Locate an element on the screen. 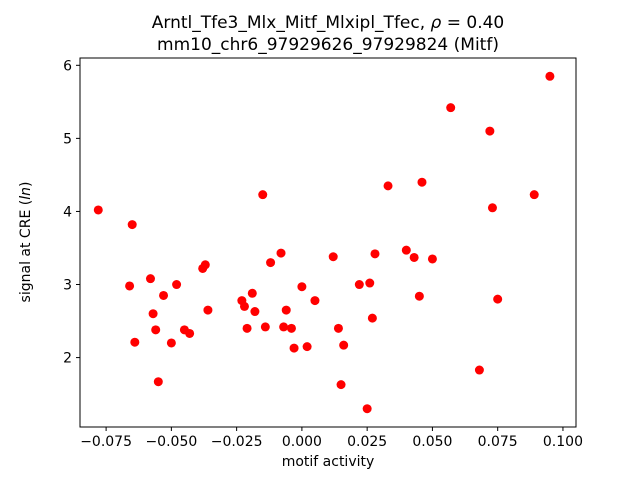  x-axis-label: motif activity is located at coordinates (328, 462).